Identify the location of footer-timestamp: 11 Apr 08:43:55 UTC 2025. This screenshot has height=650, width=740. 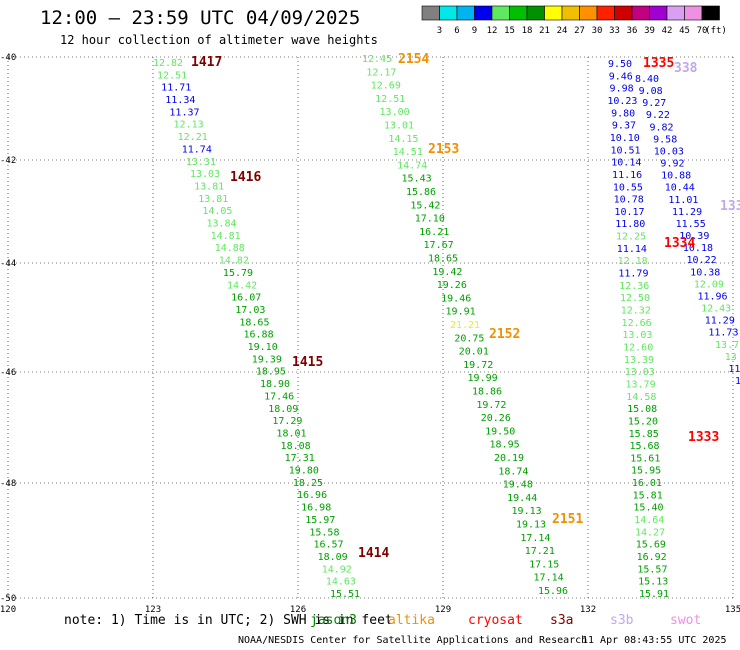
(654, 640).